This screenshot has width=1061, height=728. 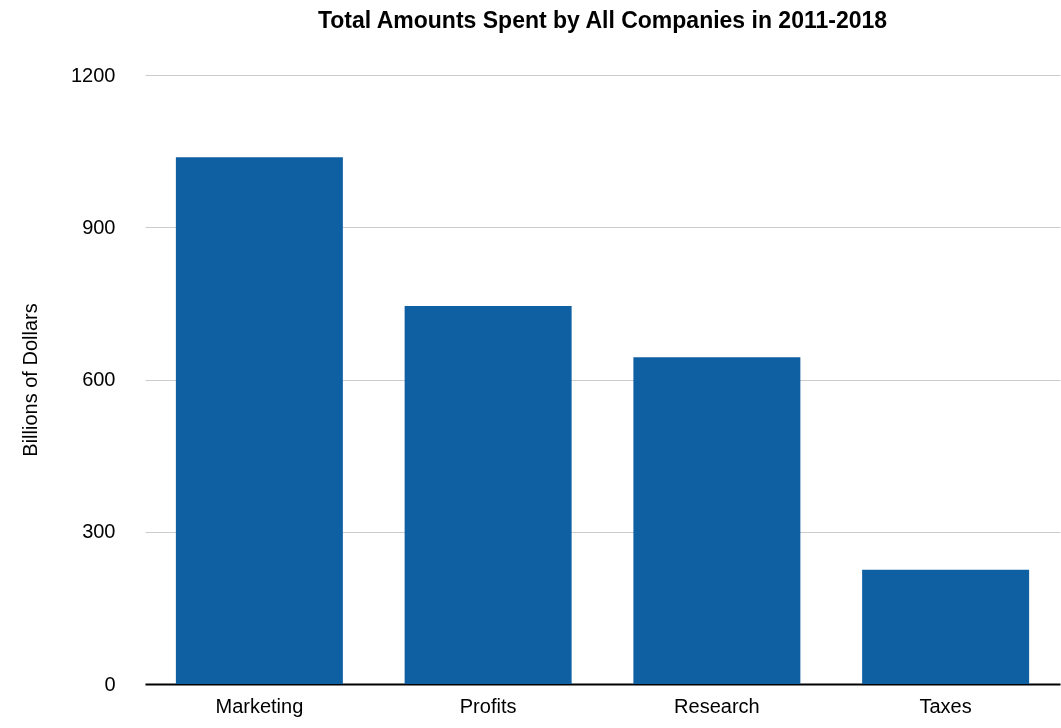 What do you see at coordinates (488, 705) in the screenshot?
I see `x-tick-label: Profits` at bounding box center [488, 705].